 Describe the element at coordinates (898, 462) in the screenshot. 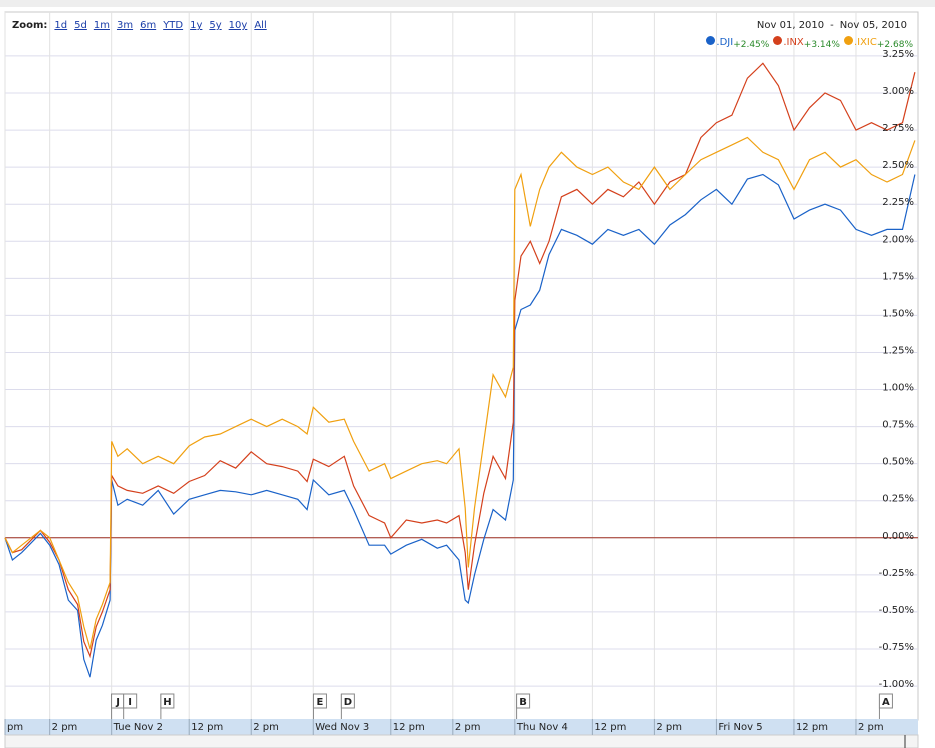

I see `y-tick-label: 0.50%` at that location.